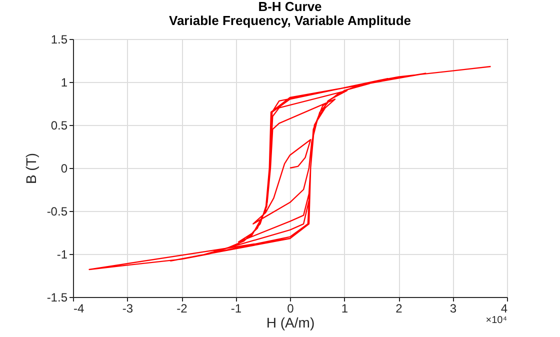 This screenshot has height=337, width=560. I want to click on chart-subtitle: Variable Frequency, Variable Amplitude, so click(290, 20).